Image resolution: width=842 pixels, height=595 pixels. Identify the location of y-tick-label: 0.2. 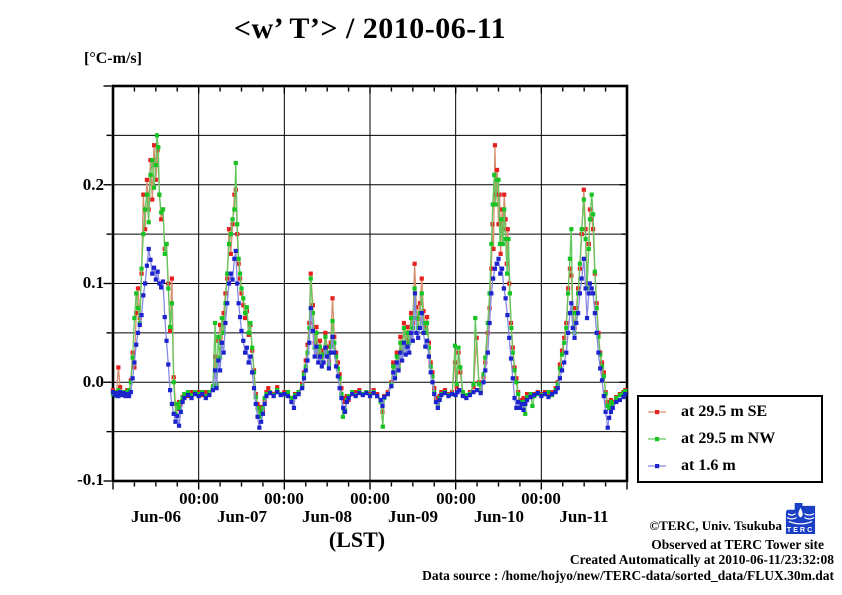
(93, 184).